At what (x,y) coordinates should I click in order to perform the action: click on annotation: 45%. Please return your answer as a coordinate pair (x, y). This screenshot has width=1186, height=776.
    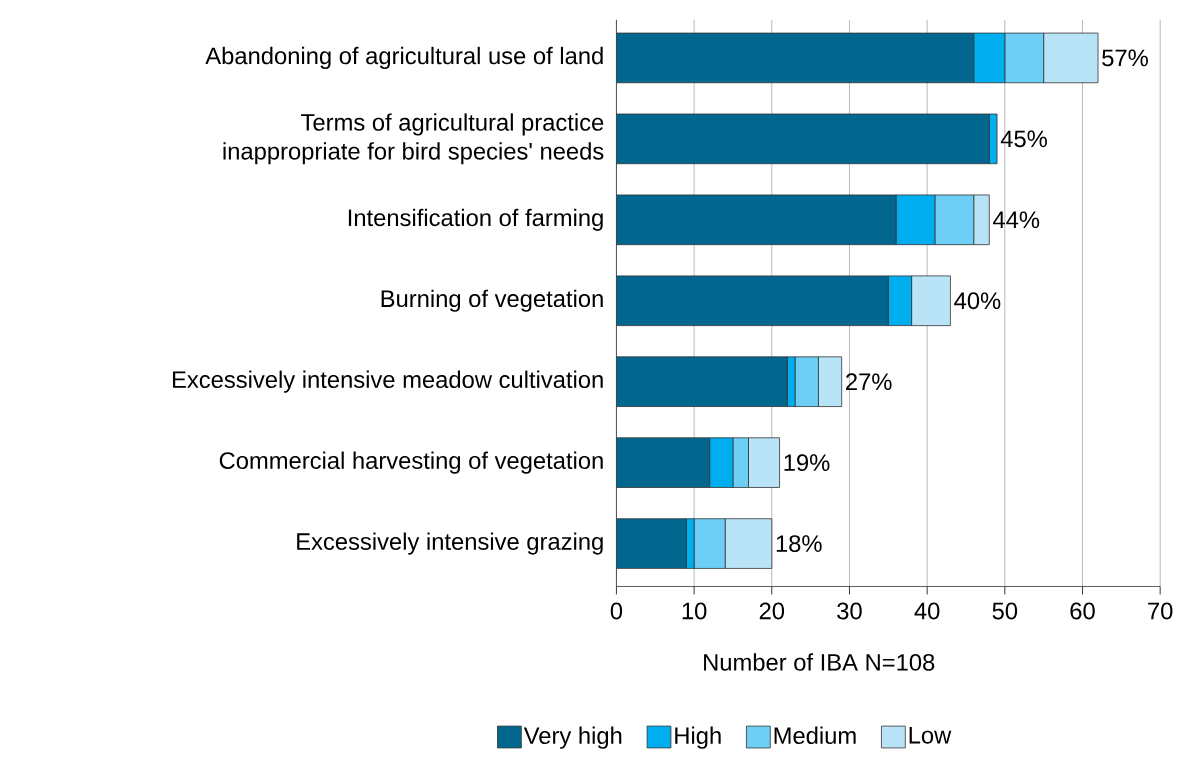
    Looking at the image, I should click on (1023, 139).